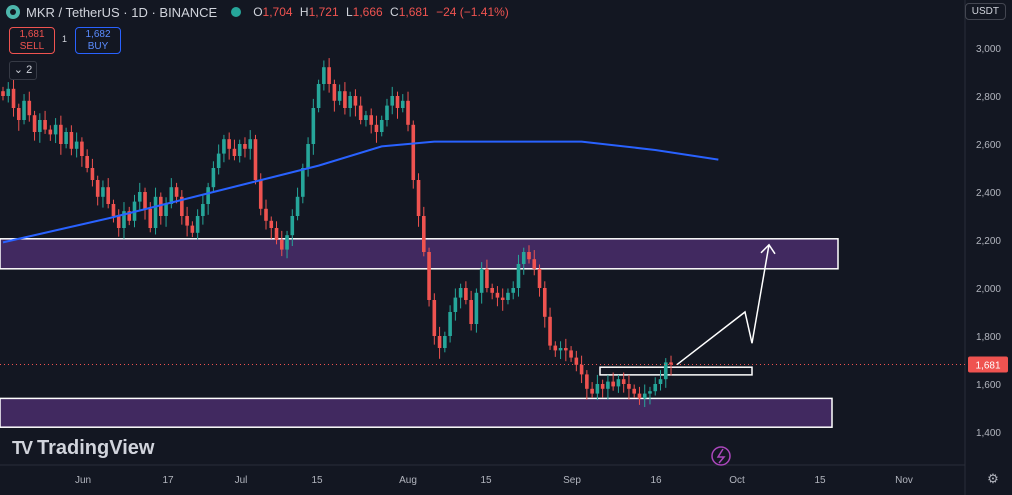  I want to click on lightning-alert-icon, so click(721, 456).